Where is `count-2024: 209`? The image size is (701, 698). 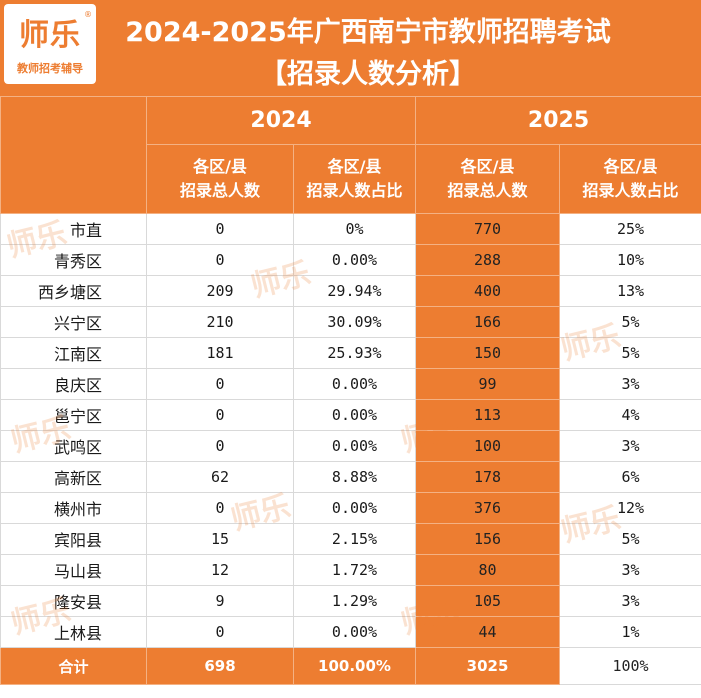 count-2024: 209 is located at coordinates (220, 291).